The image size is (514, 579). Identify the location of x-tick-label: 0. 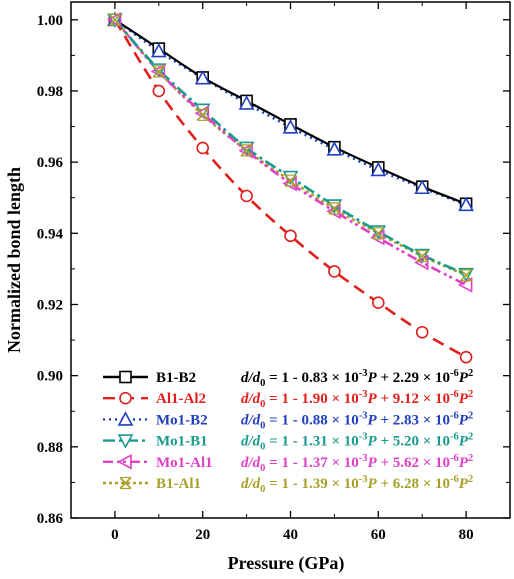
(115, 535).